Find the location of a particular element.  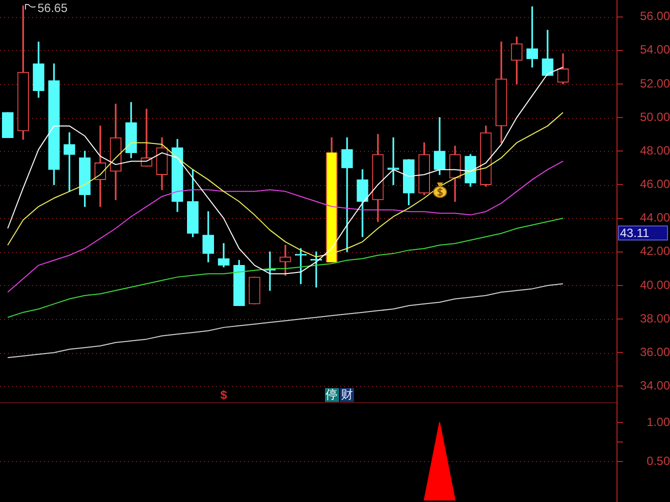

y-tick-label: 1.00 is located at coordinates (658, 421).